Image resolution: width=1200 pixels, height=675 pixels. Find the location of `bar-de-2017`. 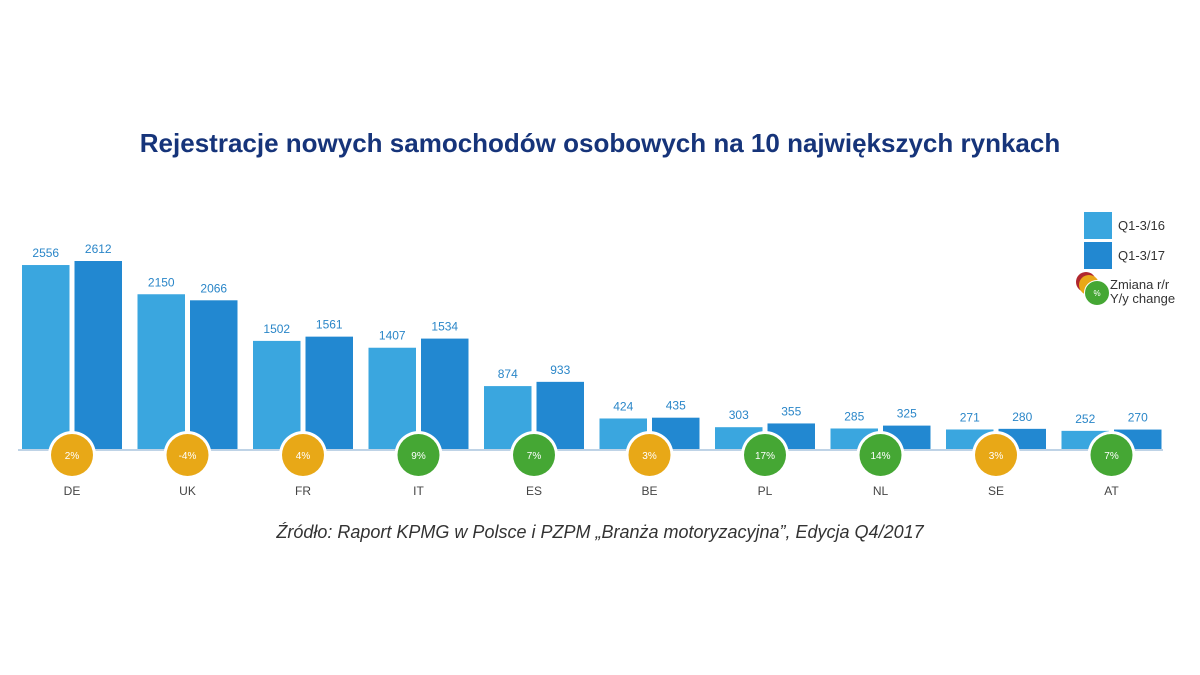

bar-de-2017 is located at coordinates (98, 355).